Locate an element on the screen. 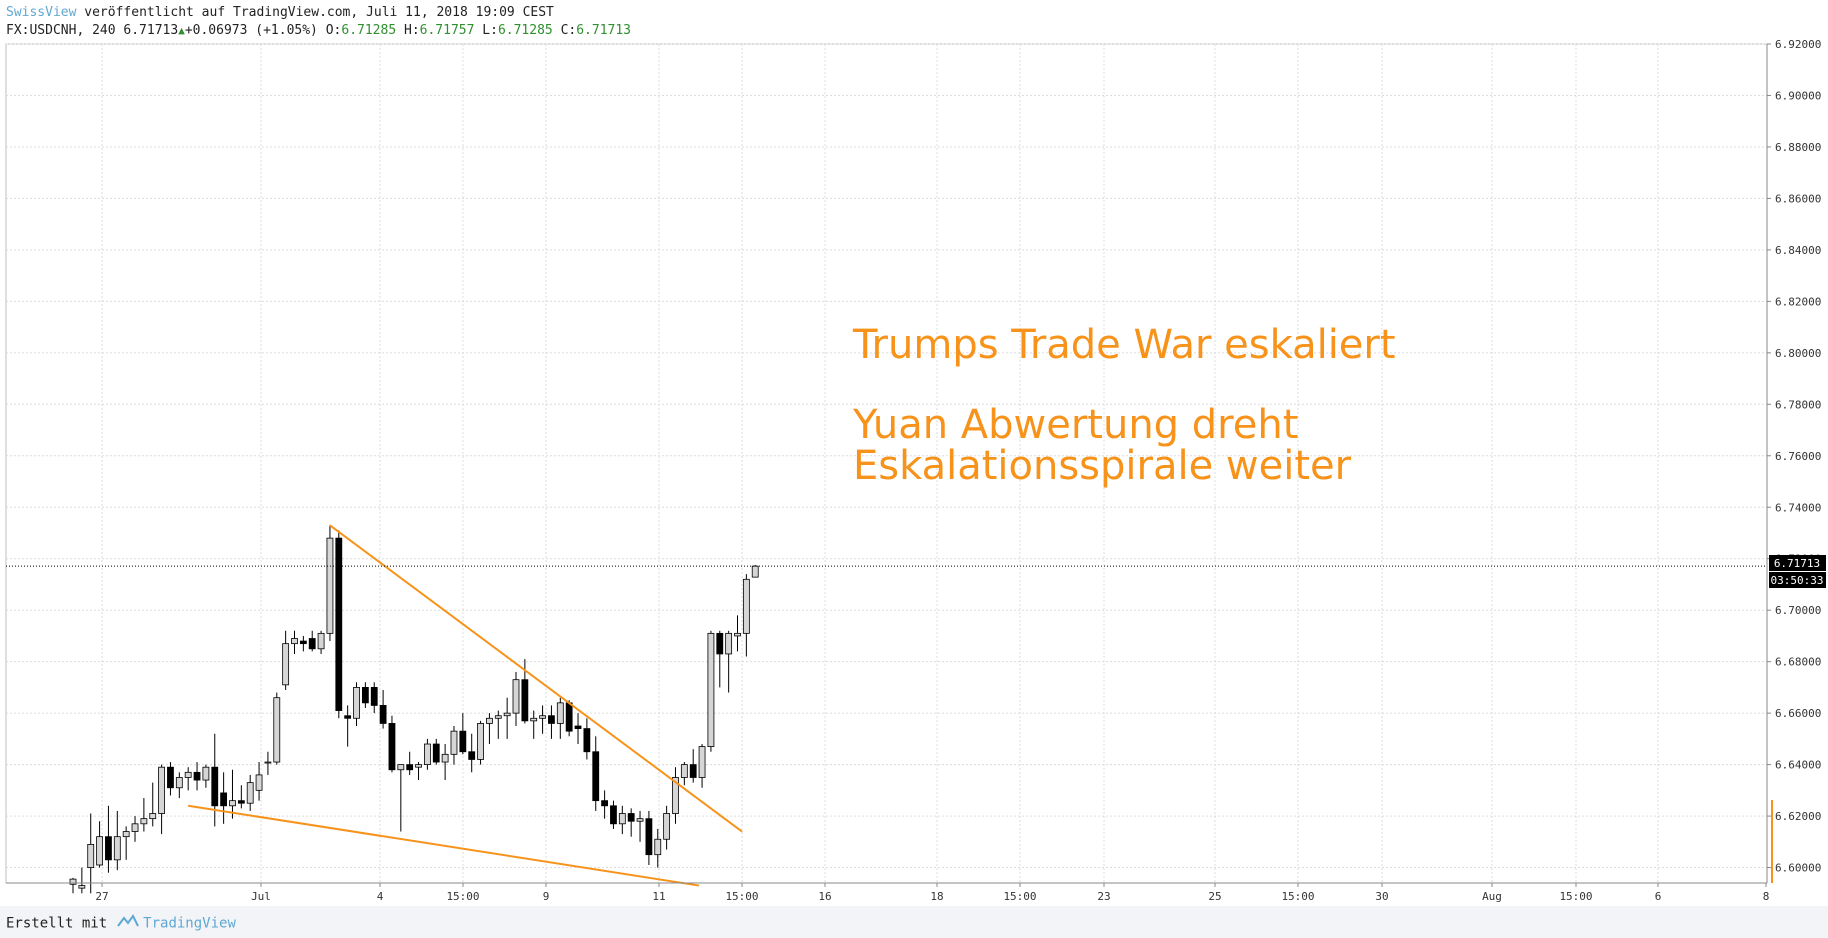 Image resolution: width=1828 pixels, height=938 pixels. y-tick-label: 6.92000 is located at coordinates (1798, 44).